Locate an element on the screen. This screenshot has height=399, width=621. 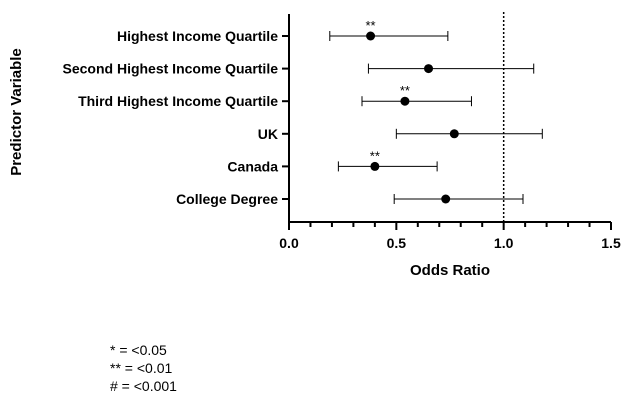
category-label: Highest Income Quartile is located at coordinates (197, 36).